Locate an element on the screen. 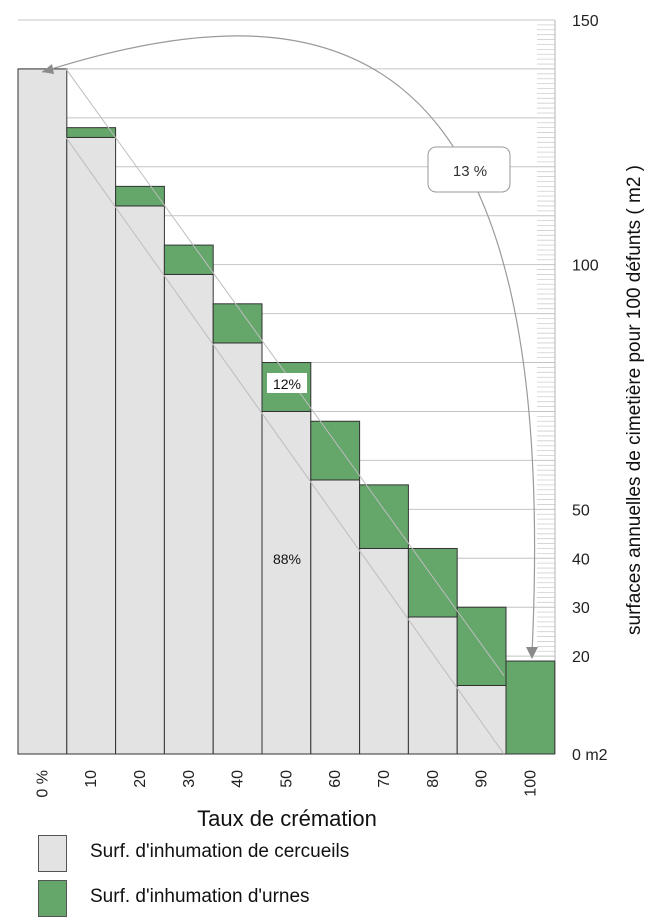 This screenshot has height=920, width=658. x-tick-label-30: 30 is located at coordinates (189, 779).